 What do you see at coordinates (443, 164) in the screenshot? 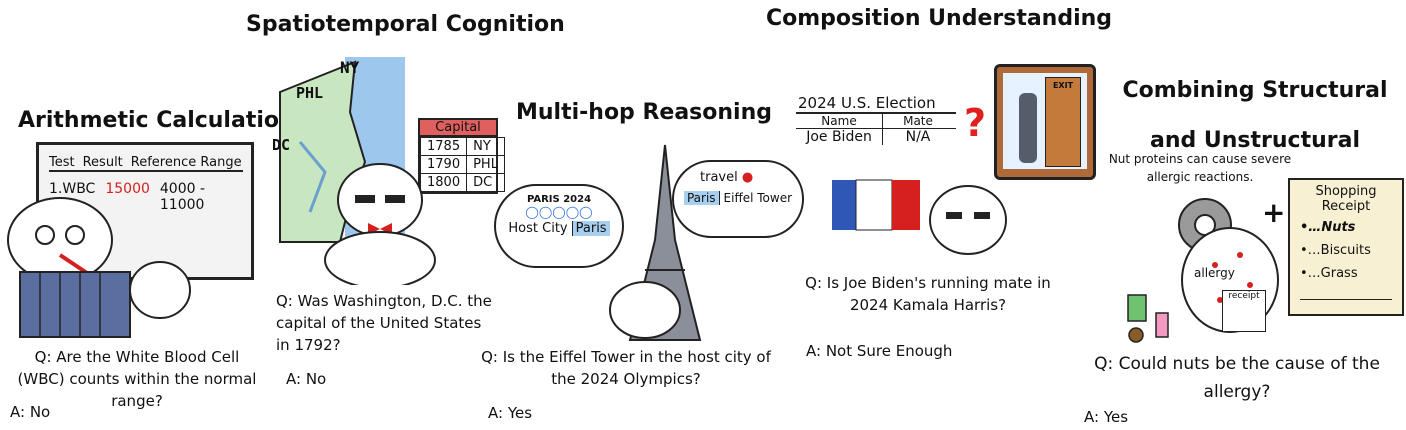
I see `calendar-year: 1790` at bounding box center [443, 164].